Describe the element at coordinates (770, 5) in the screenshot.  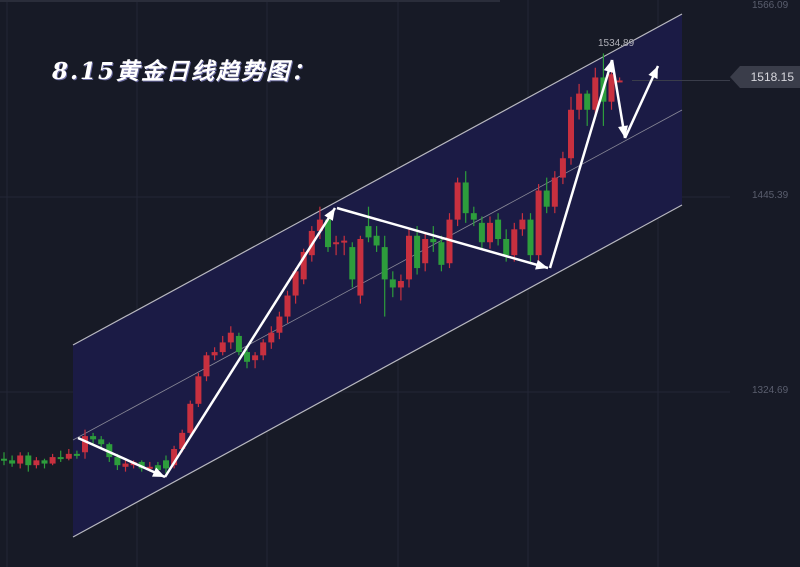
I see `y-tick-label: 1566.09` at that location.